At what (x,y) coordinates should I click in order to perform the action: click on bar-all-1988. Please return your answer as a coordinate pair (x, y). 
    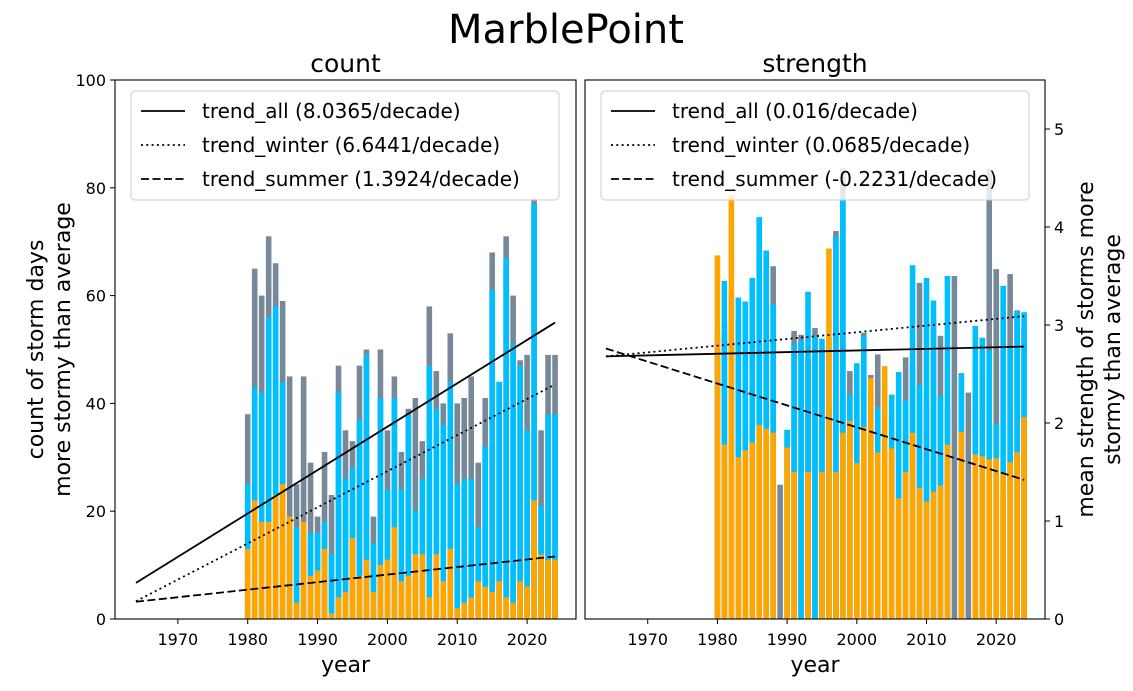
    Looking at the image, I should click on (303, 497).